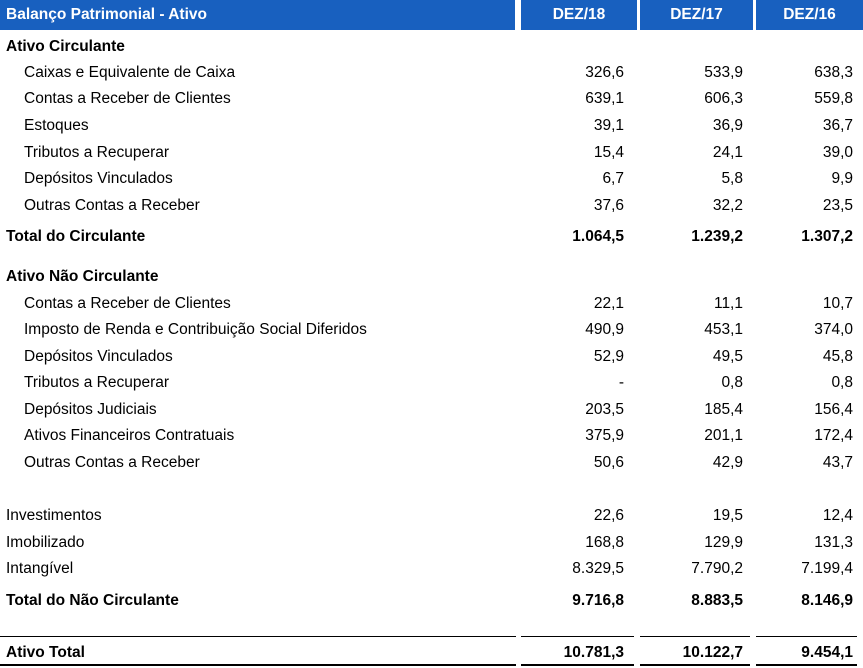  What do you see at coordinates (608, 152) in the screenshot?
I see `cell-dez18: 15,4` at bounding box center [608, 152].